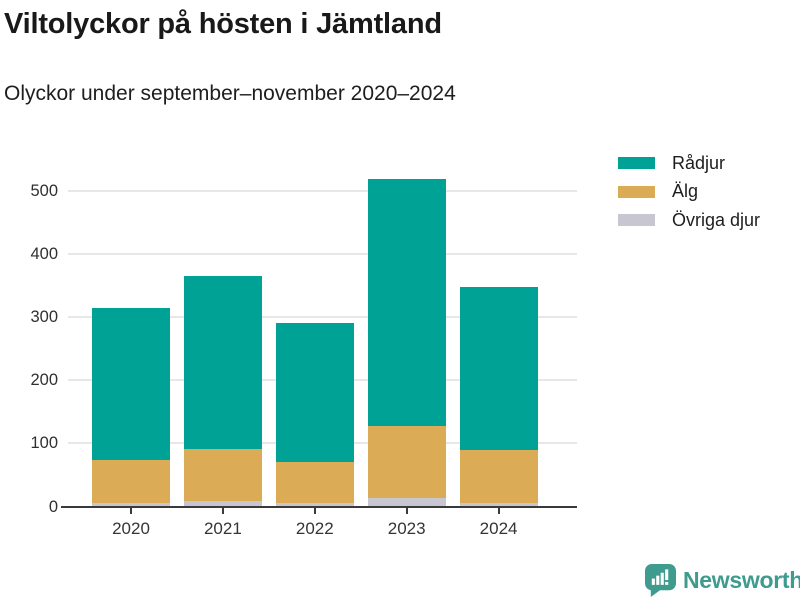  Describe the element at coordinates (498, 528) in the screenshot. I see `x-axis-tick-label: 2024` at that location.